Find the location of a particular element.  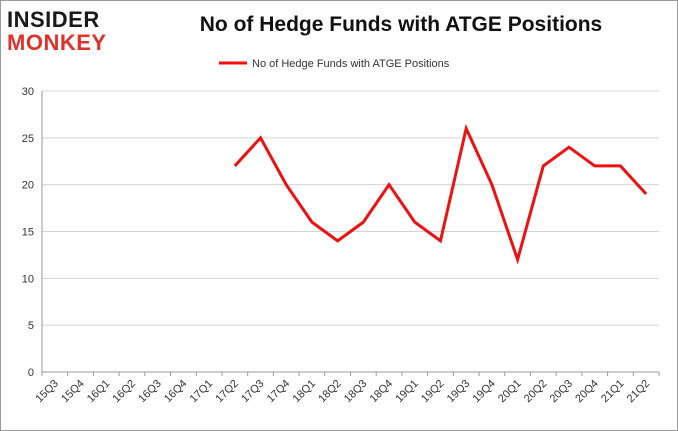

x-tick-label-19Q2: 19Q2 is located at coordinates (433, 392).